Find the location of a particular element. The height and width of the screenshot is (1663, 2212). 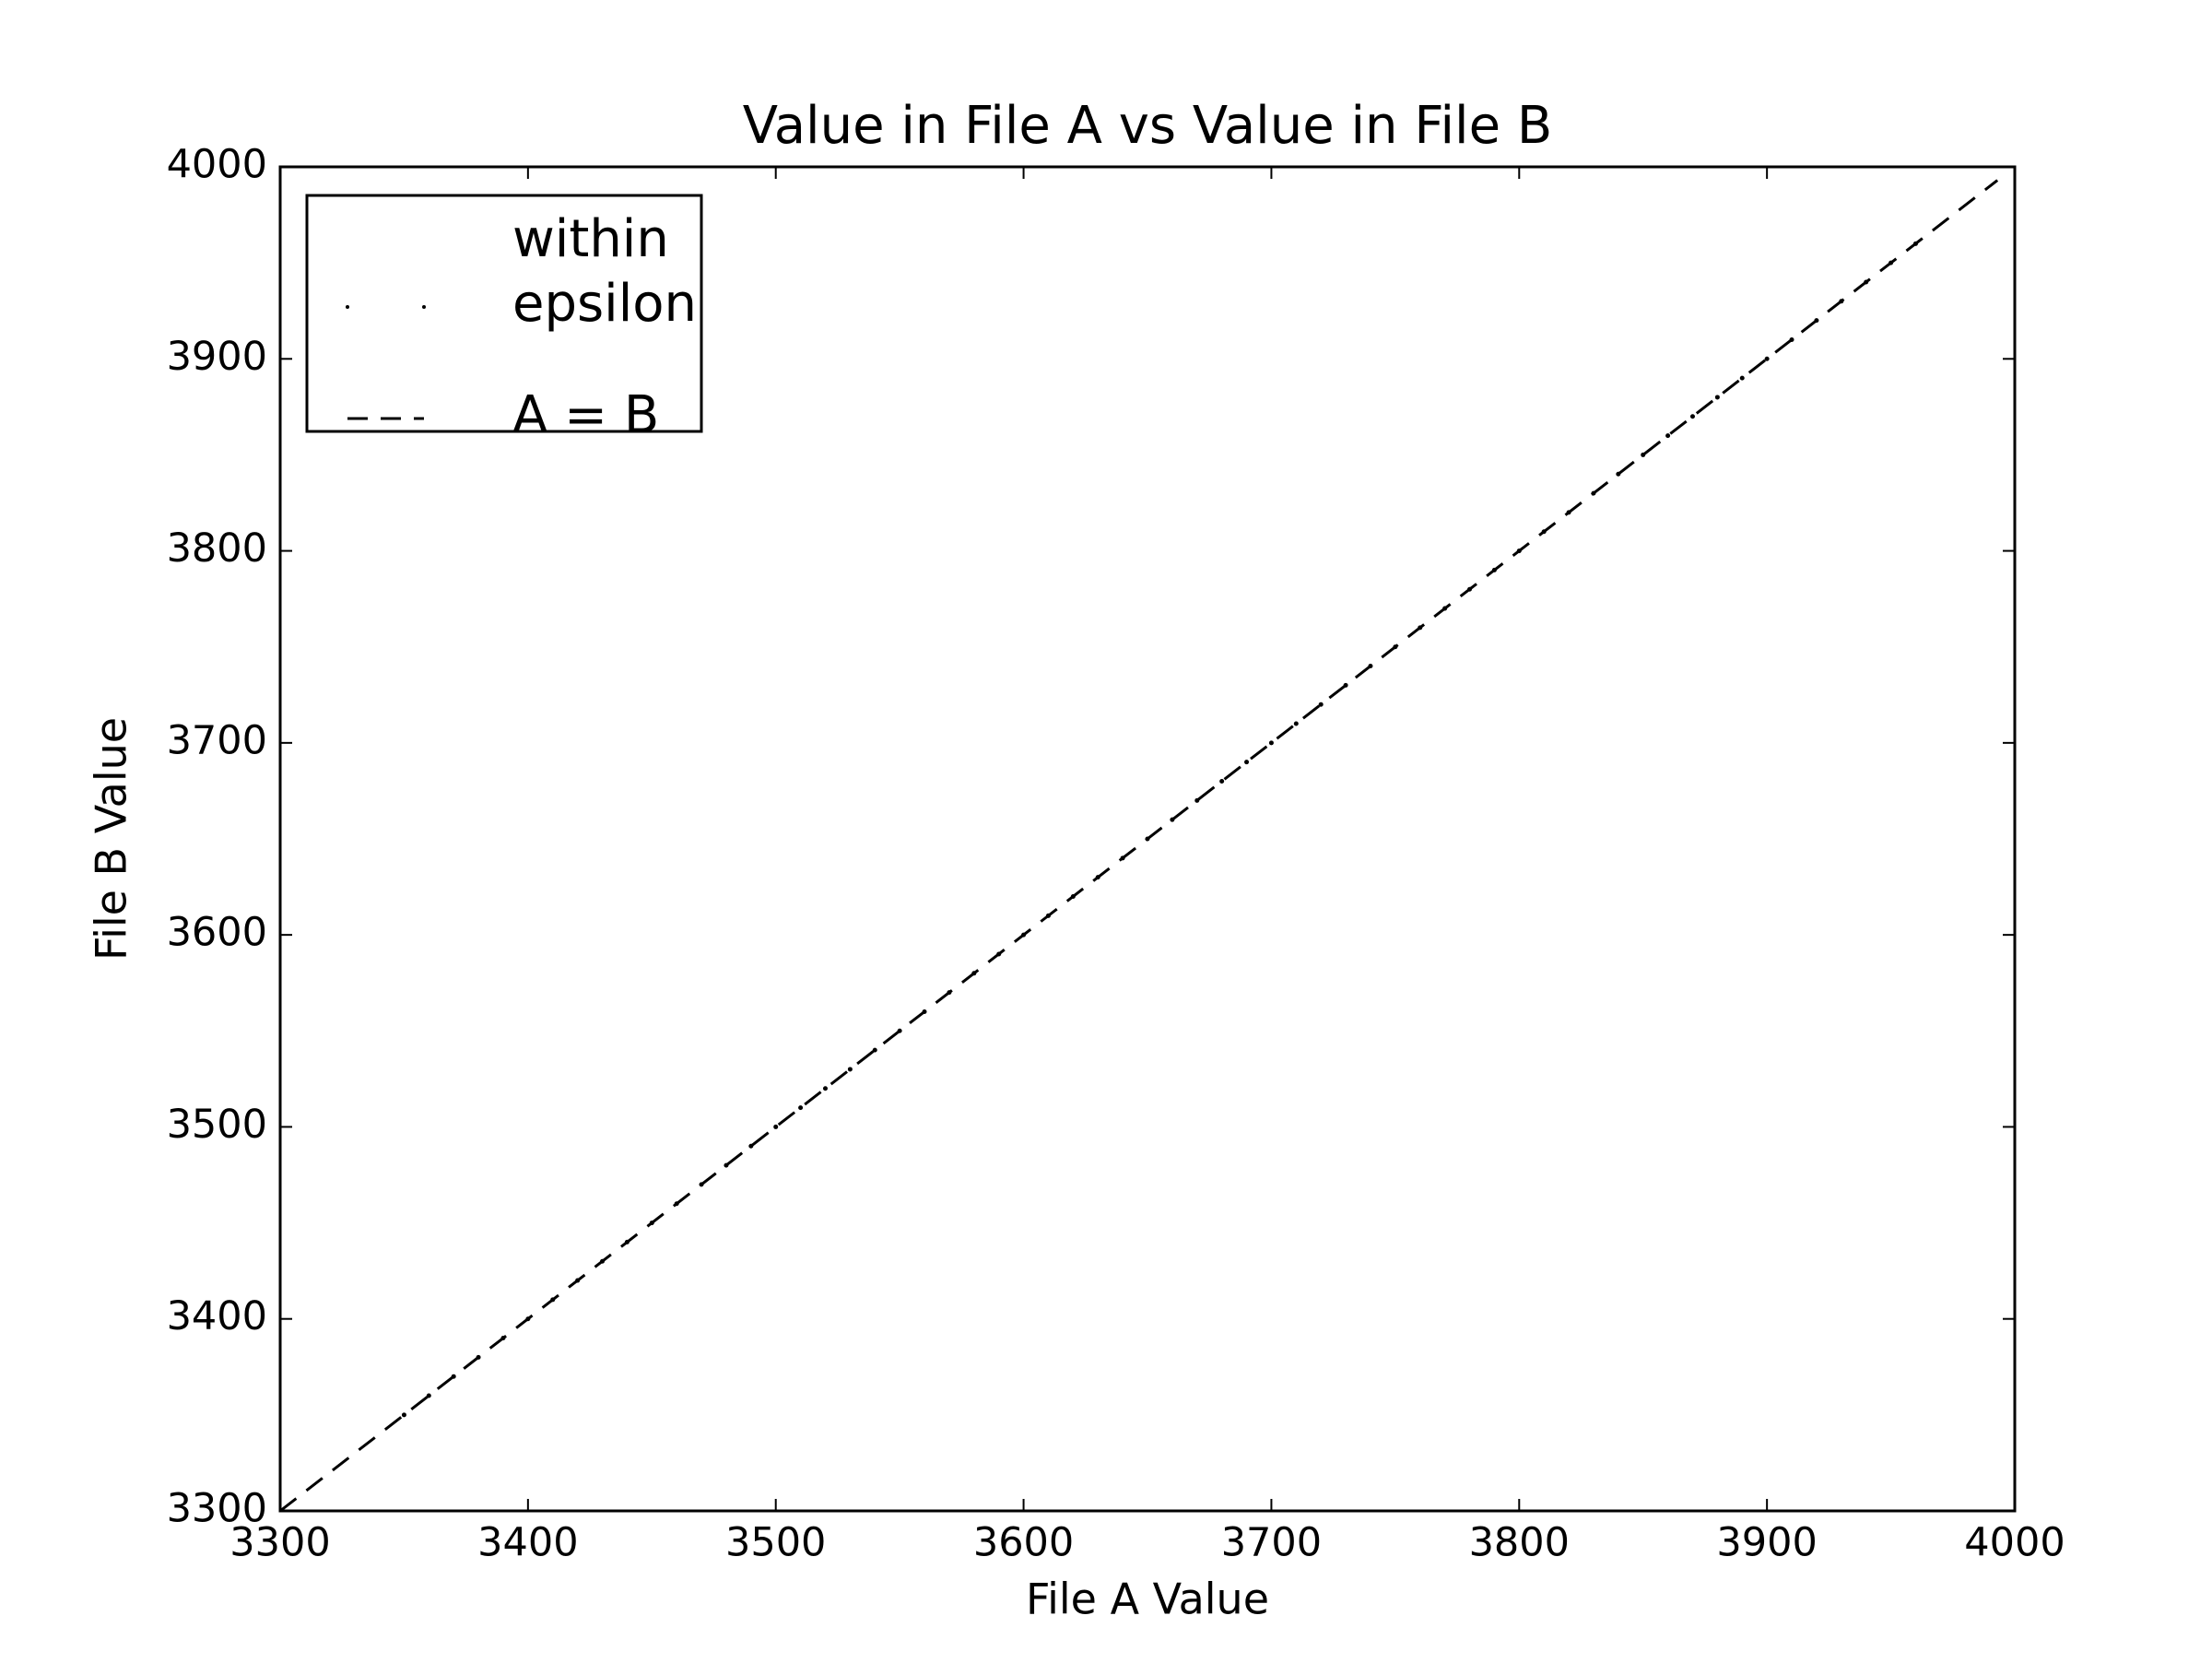

legend-label: within epsilon is located at coordinates (604, 271).